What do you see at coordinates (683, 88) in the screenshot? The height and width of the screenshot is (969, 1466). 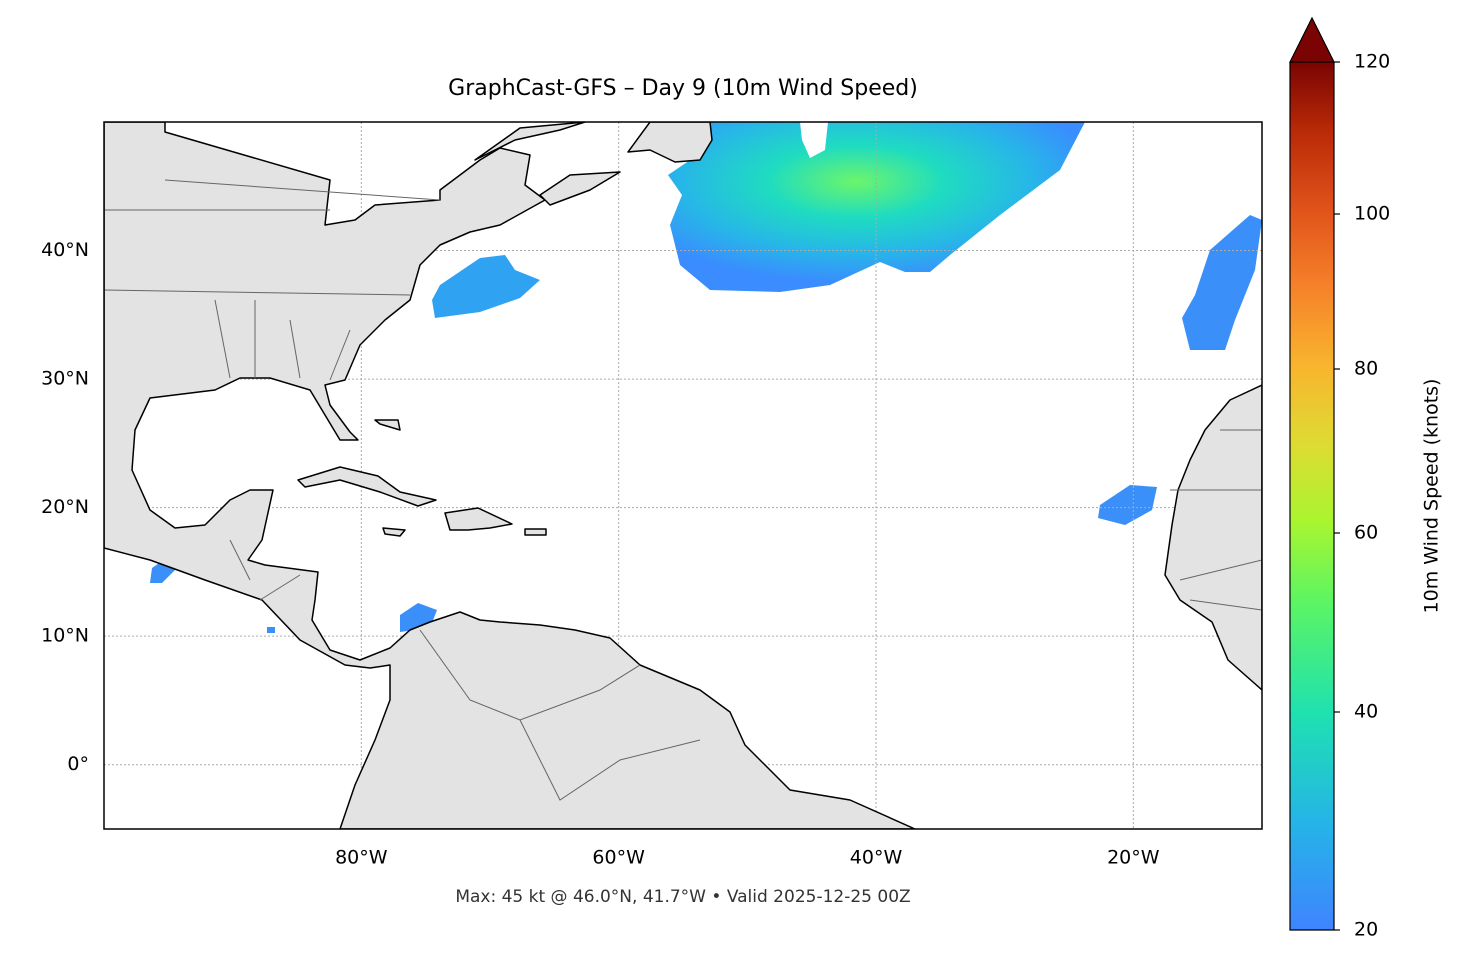 I see `chart-title: GraphCast-GFS – Day 9 (10m Wind Speed)` at bounding box center [683, 88].